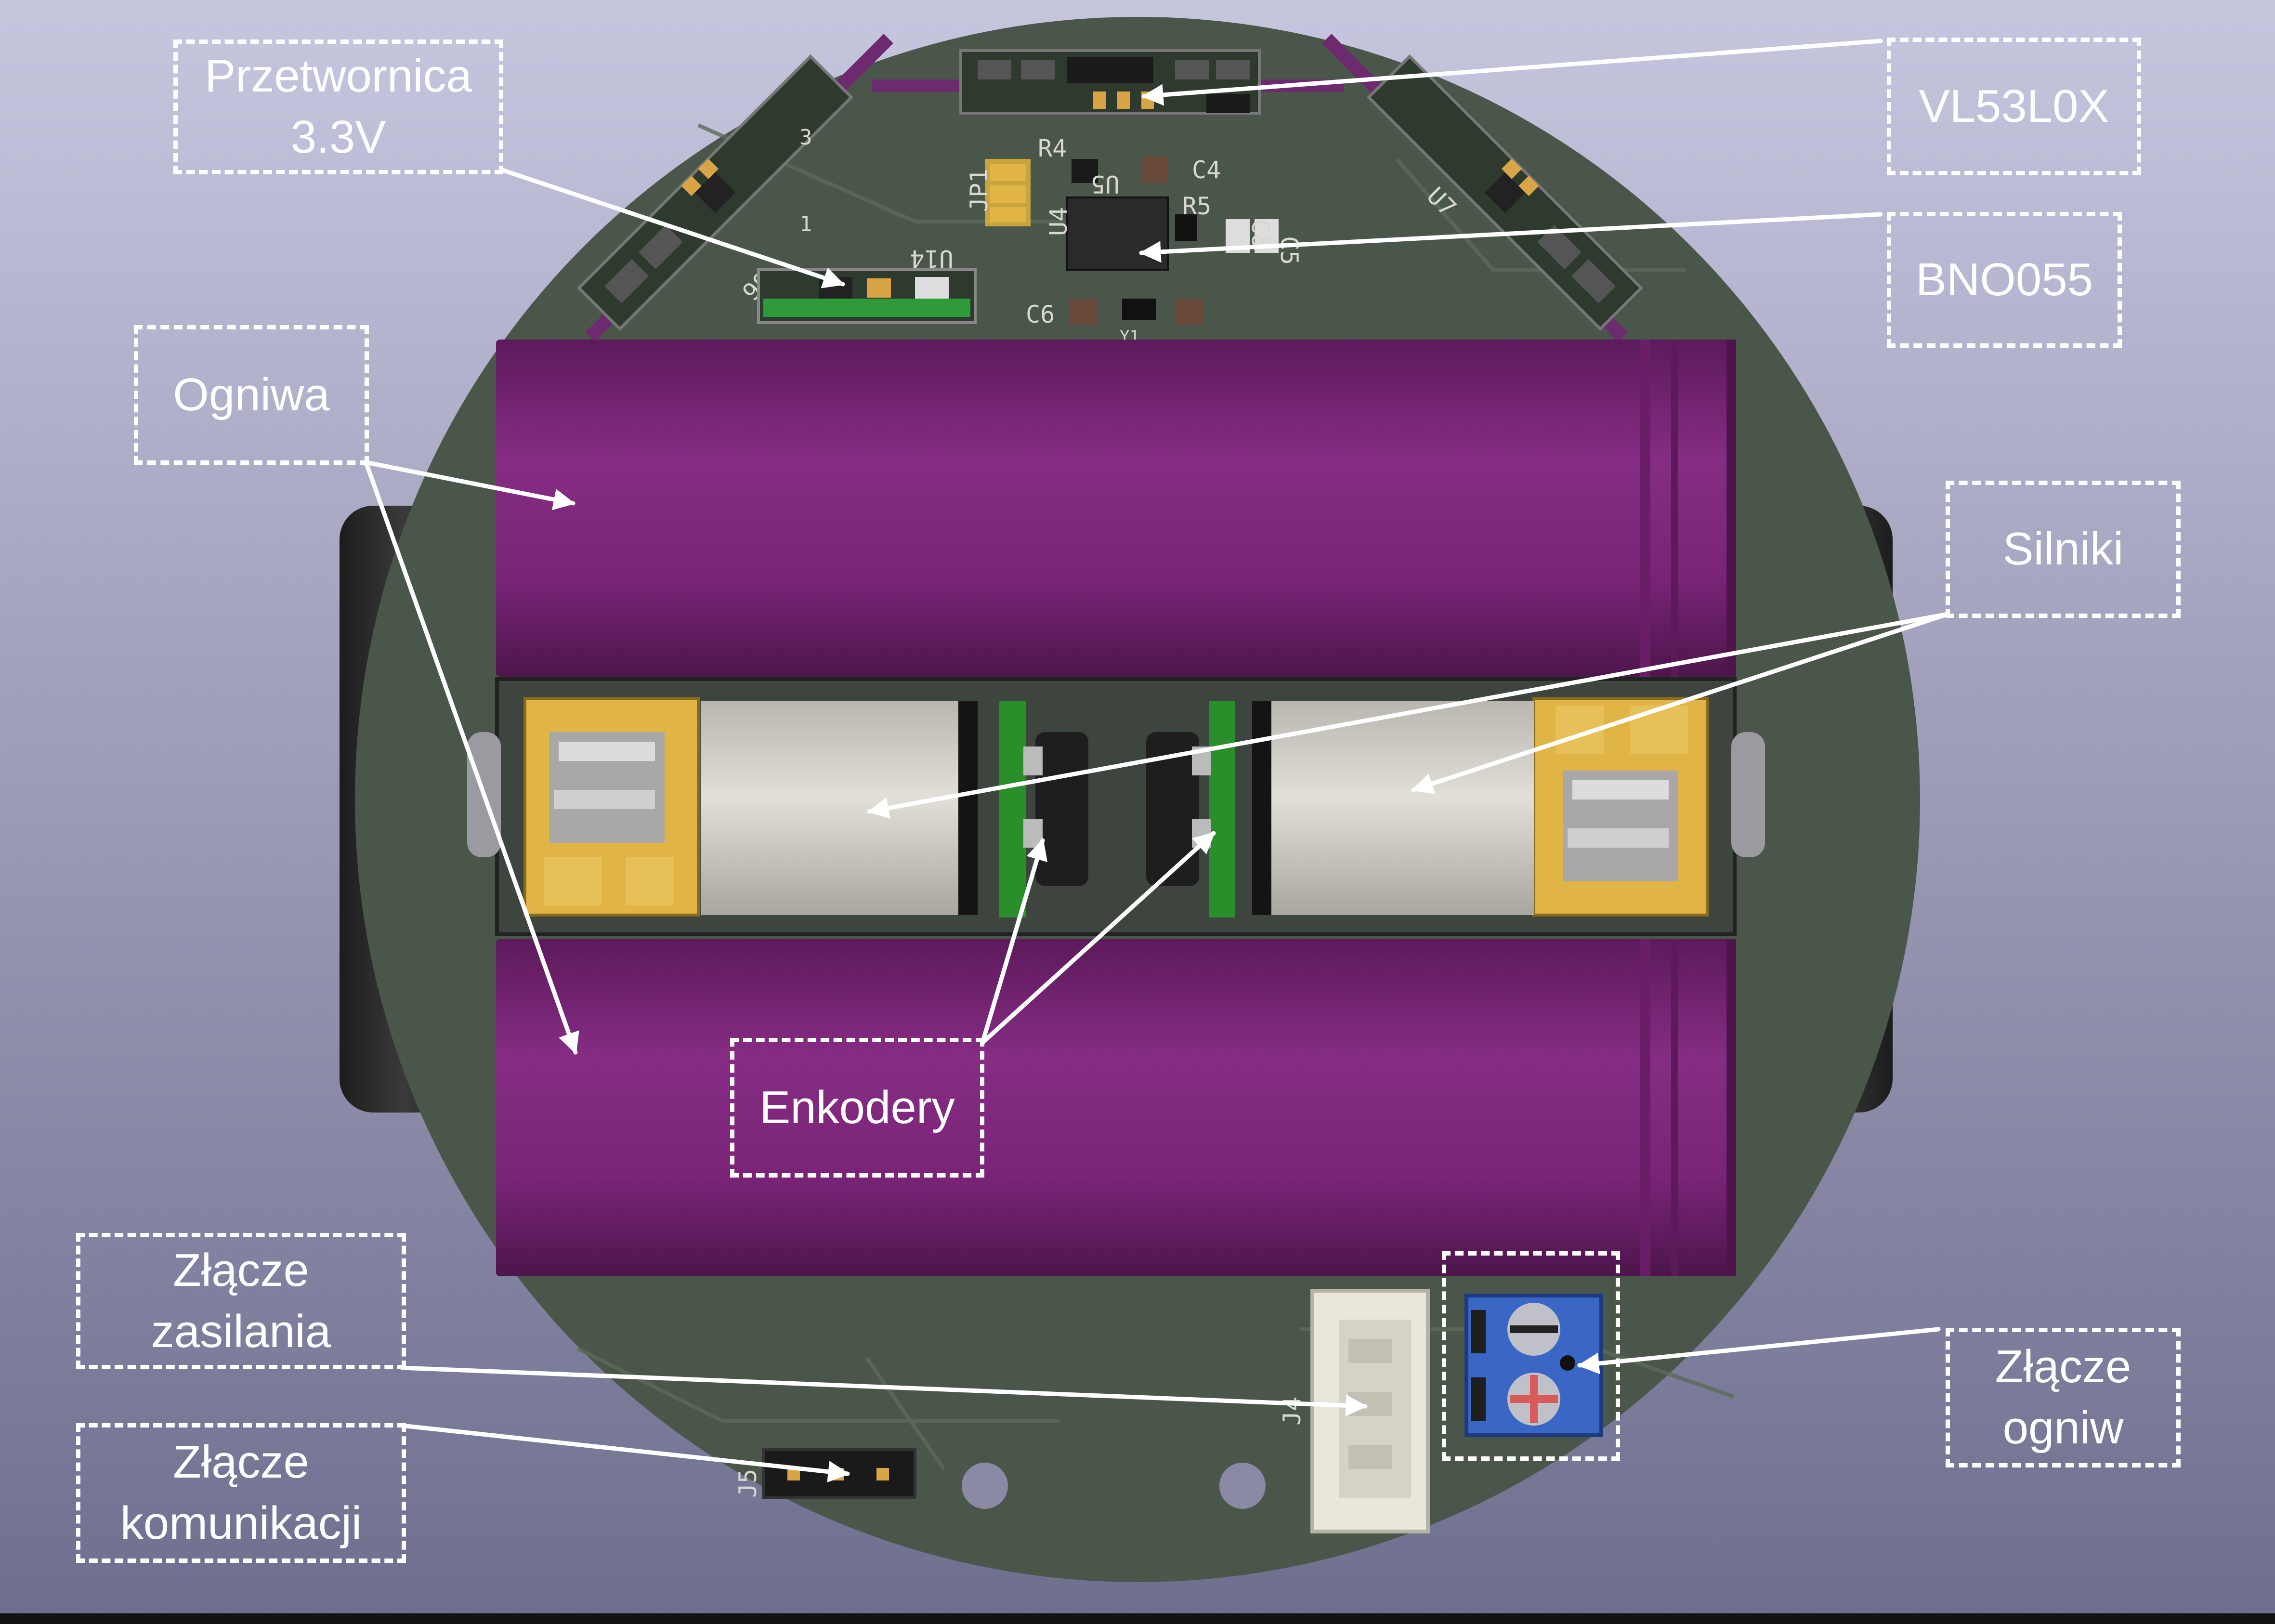  Describe the element at coordinates (1116, 1107) in the screenshot. I see `battery-bottom` at that location.